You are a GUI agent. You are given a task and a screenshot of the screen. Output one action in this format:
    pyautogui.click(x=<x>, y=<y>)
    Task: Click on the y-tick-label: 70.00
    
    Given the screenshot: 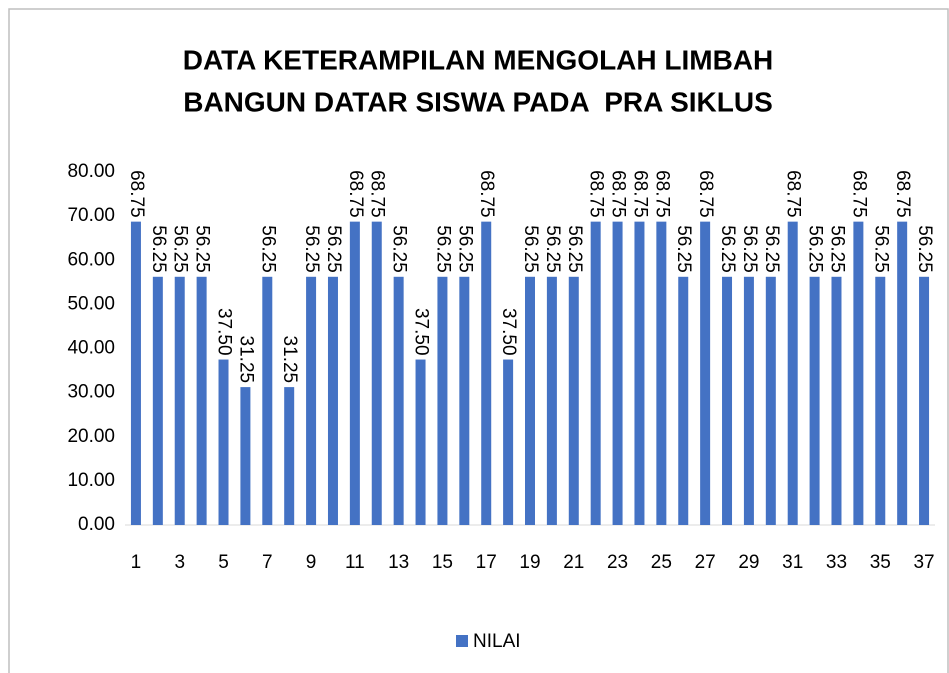 What is the action you would take?
    pyautogui.click(x=91, y=215)
    